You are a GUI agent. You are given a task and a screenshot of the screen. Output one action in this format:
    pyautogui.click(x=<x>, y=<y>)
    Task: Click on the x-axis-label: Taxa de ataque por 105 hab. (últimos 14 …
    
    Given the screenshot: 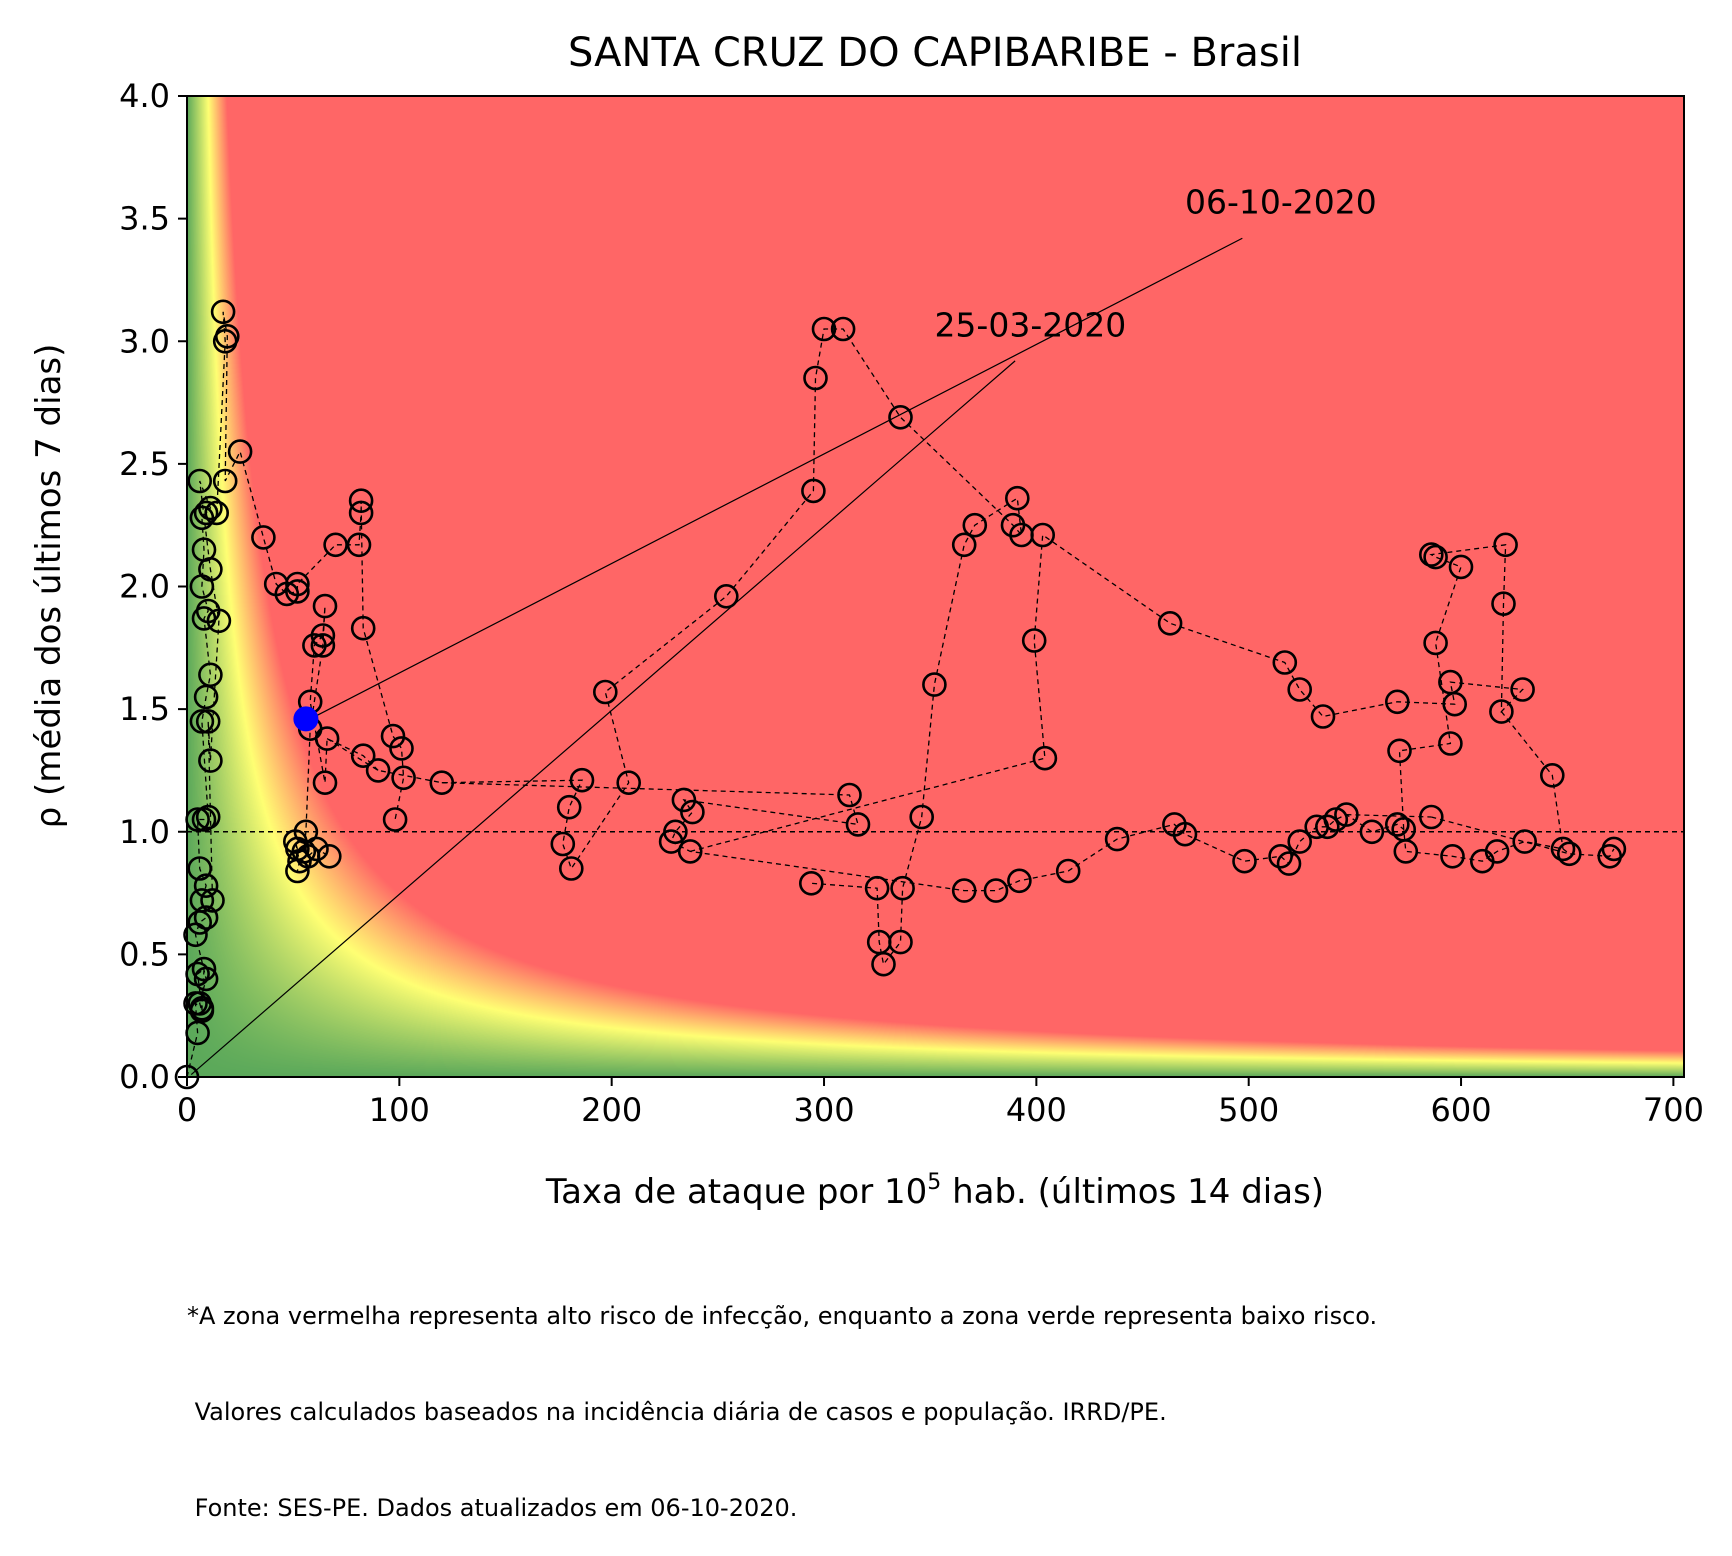 What is the action you would take?
    pyautogui.click(x=934, y=1191)
    